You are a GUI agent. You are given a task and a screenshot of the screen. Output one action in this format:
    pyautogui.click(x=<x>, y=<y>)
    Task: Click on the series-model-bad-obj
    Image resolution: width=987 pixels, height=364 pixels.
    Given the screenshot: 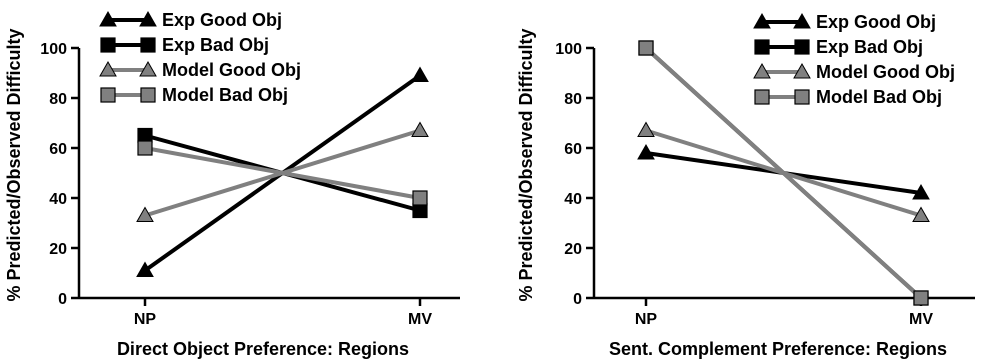 What is the action you would take?
    pyautogui.click(x=282, y=173)
    